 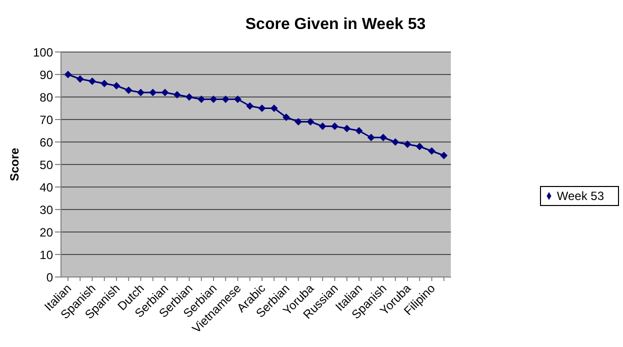 What do you see at coordinates (335, 25) in the screenshot?
I see `chart-title: Score Given in Week 53` at bounding box center [335, 25].